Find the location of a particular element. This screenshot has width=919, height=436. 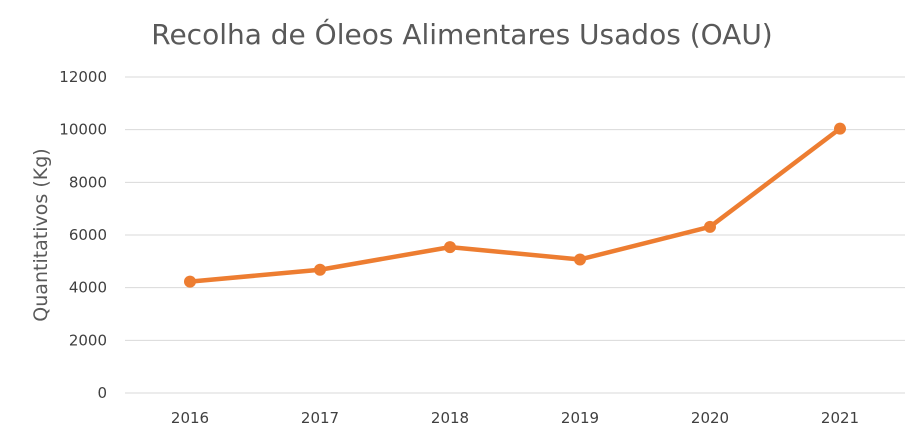

y-tick-label: 0 is located at coordinates (102, 393).